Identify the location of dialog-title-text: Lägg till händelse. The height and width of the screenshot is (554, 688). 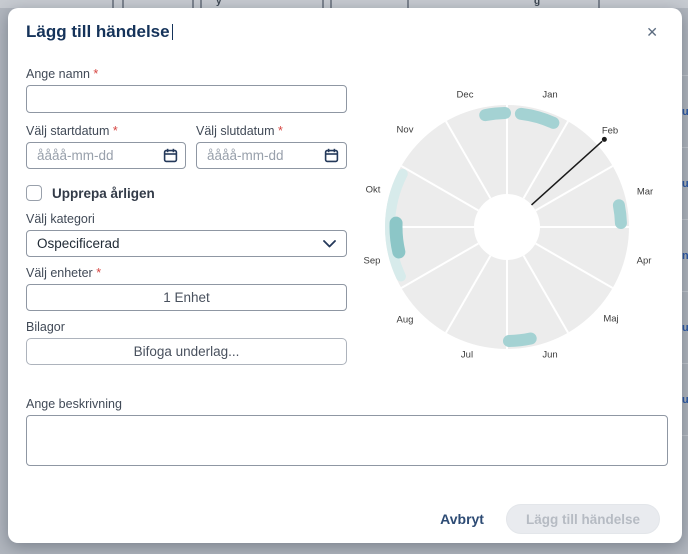
(98, 31).